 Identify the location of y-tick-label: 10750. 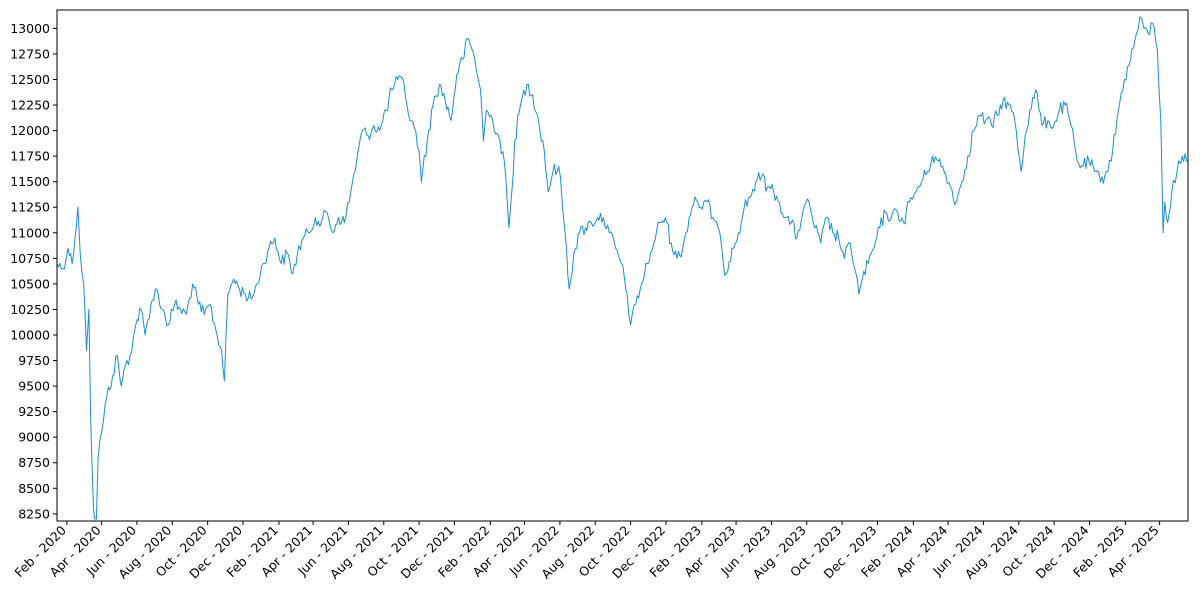
(30, 258).